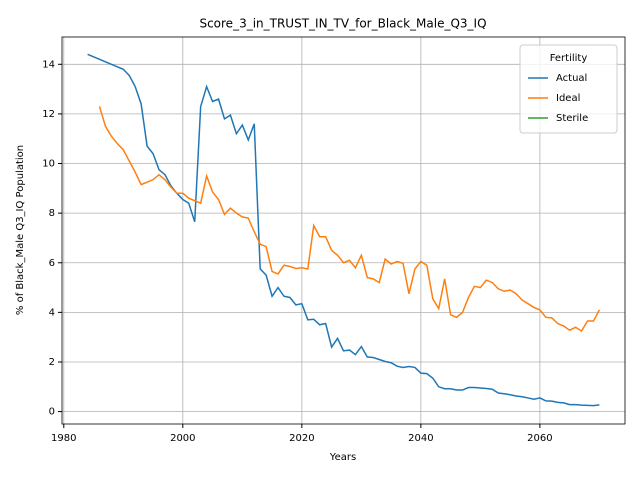 The height and width of the screenshot is (480, 640). What do you see at coordinates (572, 118) in the screenshot?
I see `legend-label: Sterile` at bounding box center [572, 118].